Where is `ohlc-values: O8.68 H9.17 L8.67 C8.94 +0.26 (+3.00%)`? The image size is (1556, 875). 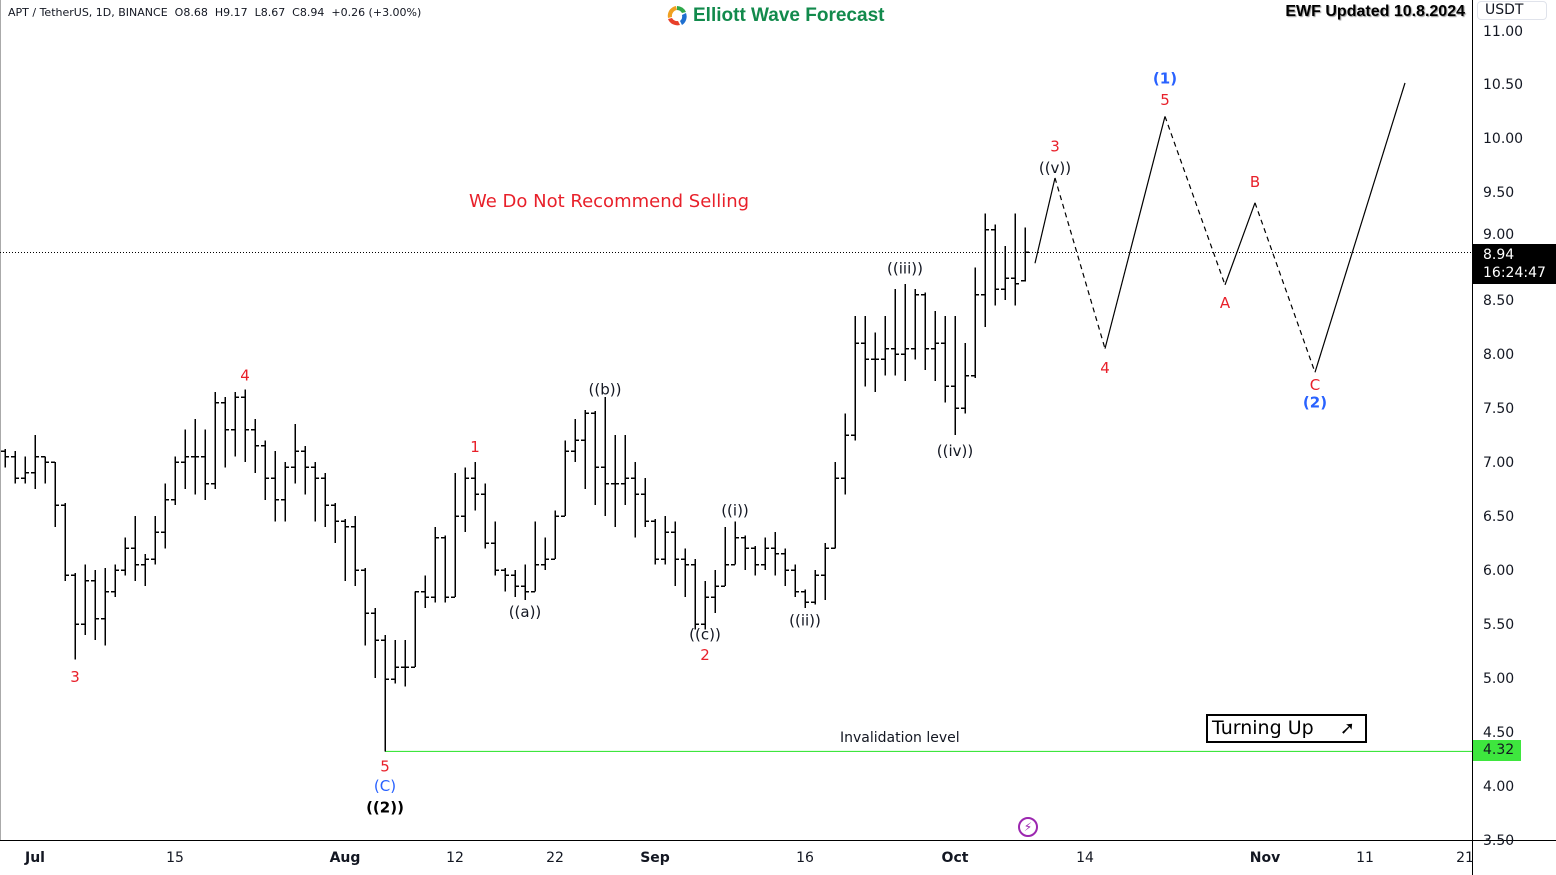 ohlc-values: O8.68 H9.17 L8.67 C8.94 +0.26 (+3.00%) is located at coordinates (298, 12).